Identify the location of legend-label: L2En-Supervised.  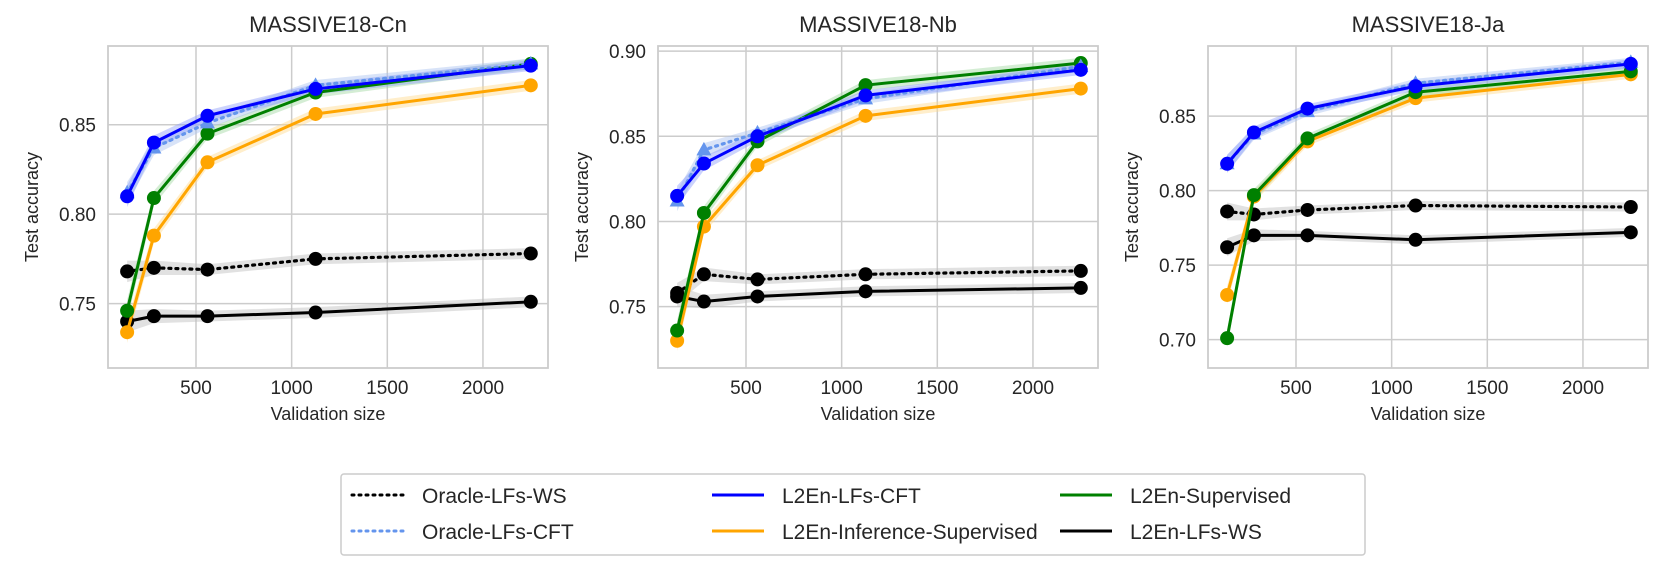
(1210, 496).